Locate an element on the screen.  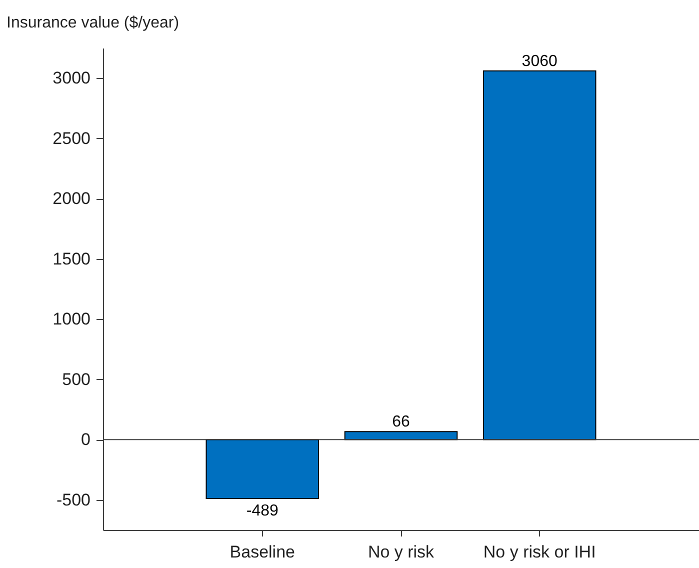
y-tick-label: 2000 is located at coordinates (71, 198).